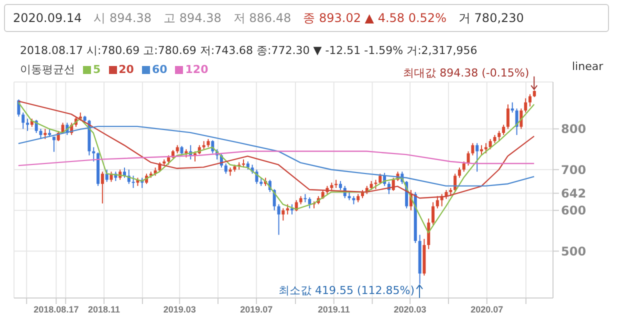 The width and height of the screenshot is (617, 326). What do you see at coordinates (193, 18) in the screenshot?
I see `text: 고 894.38` at bounding box center [193, 18].